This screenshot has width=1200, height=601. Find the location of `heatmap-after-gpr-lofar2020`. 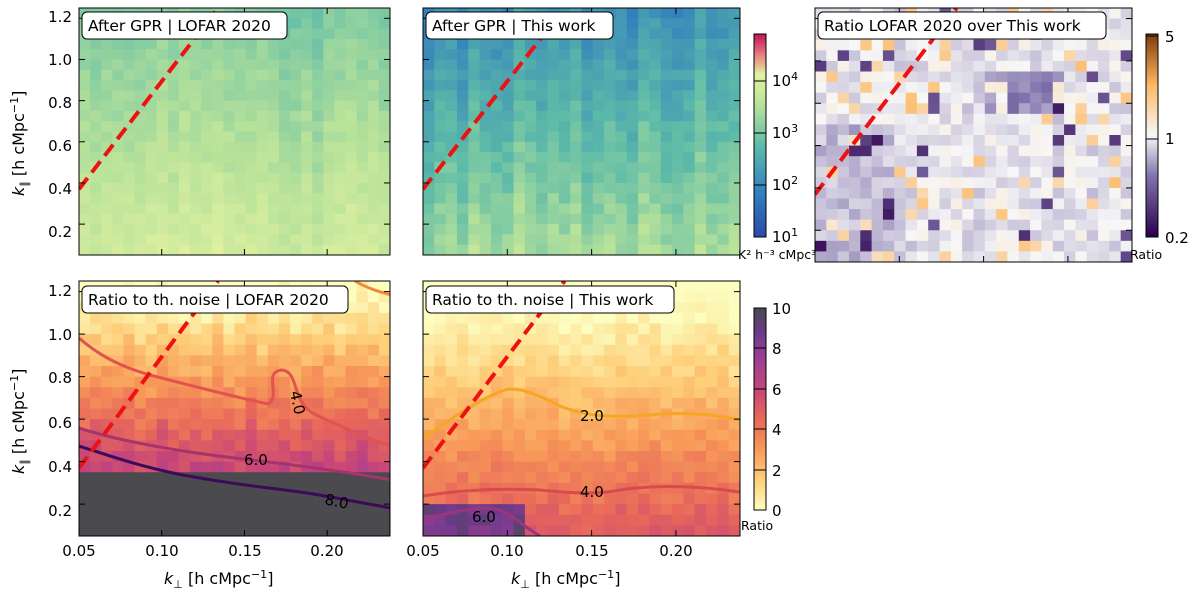

heatmap-after-gpr-lofar2020 is located at coordinates (234, 131).